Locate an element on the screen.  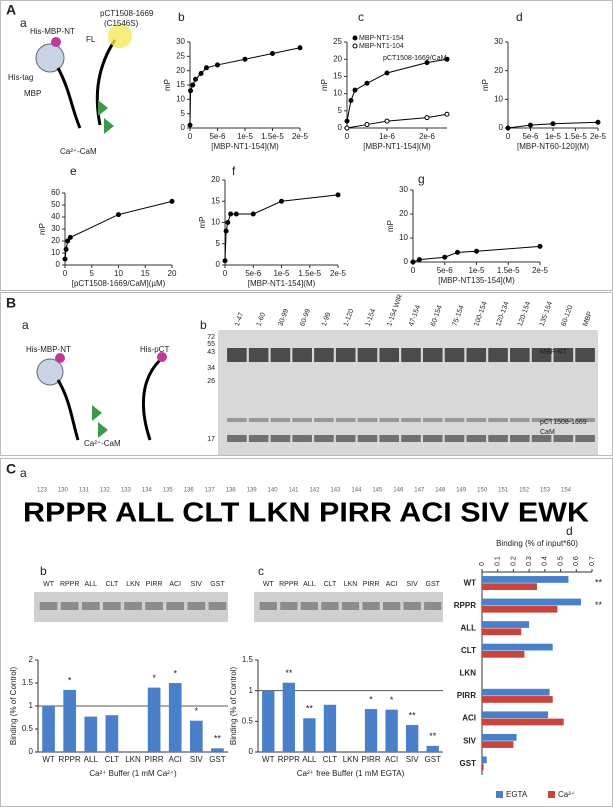
marker-label: 43 is located at coordinates (211, 352).